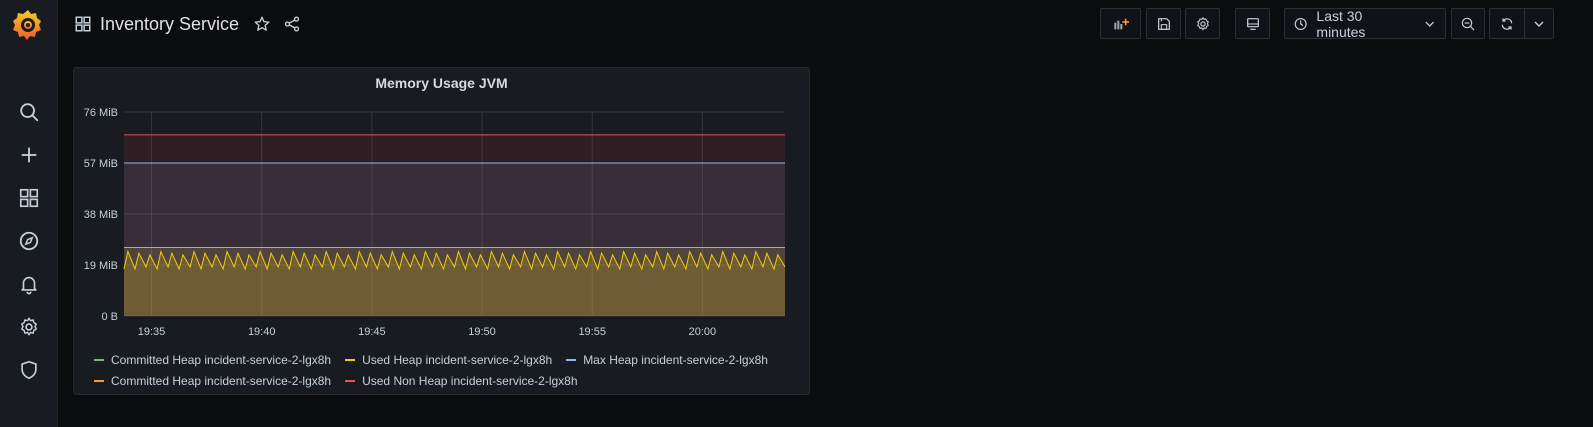 The height and width of the screenshot is (427, 1593). What do you see at coordinates (101, 113) in the screenshot?
I see `y-tick-label: 76 MiB` at bounding box center [101, 113].